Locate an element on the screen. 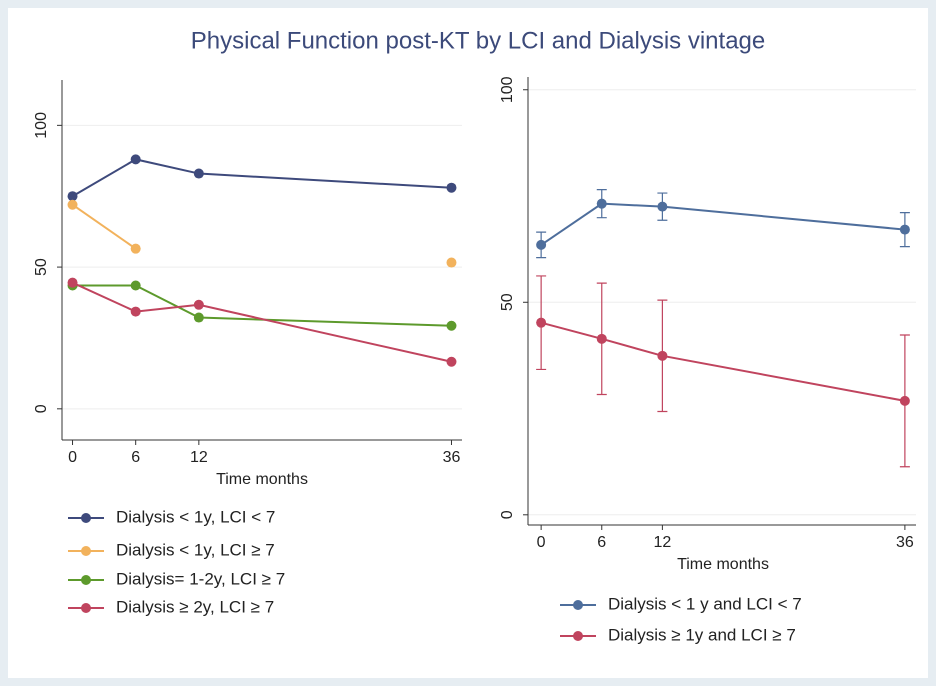  legend-label: Dialysis ≥ 1y and LCI ≥ 7 is located at coordinates (702, 634).